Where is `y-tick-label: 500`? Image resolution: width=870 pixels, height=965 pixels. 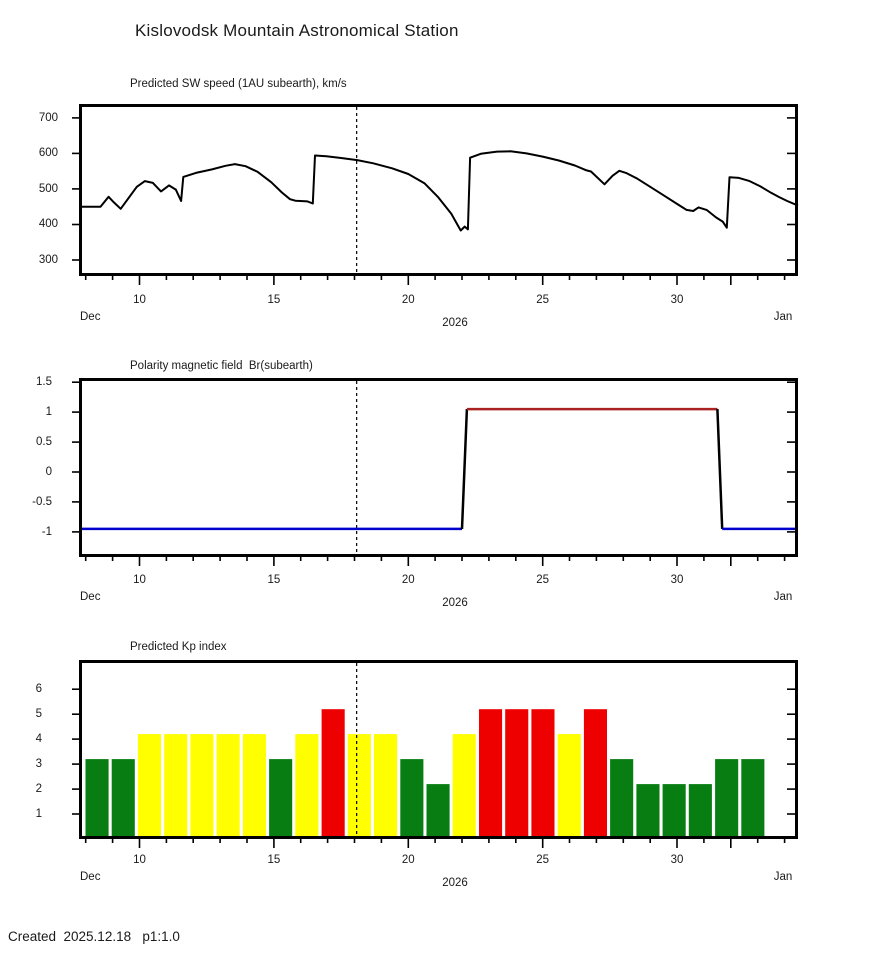 y-tick-label: 500 is located at coordinates (48, 188).